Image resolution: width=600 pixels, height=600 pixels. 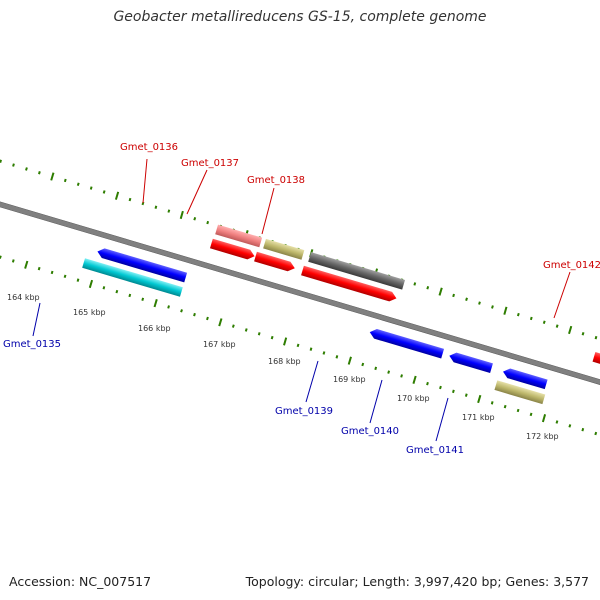 What do you see at coordinates (520, 392) in the screenshot?
I see `gene-gmet-0141-feature` at bounding box center [520, 392].